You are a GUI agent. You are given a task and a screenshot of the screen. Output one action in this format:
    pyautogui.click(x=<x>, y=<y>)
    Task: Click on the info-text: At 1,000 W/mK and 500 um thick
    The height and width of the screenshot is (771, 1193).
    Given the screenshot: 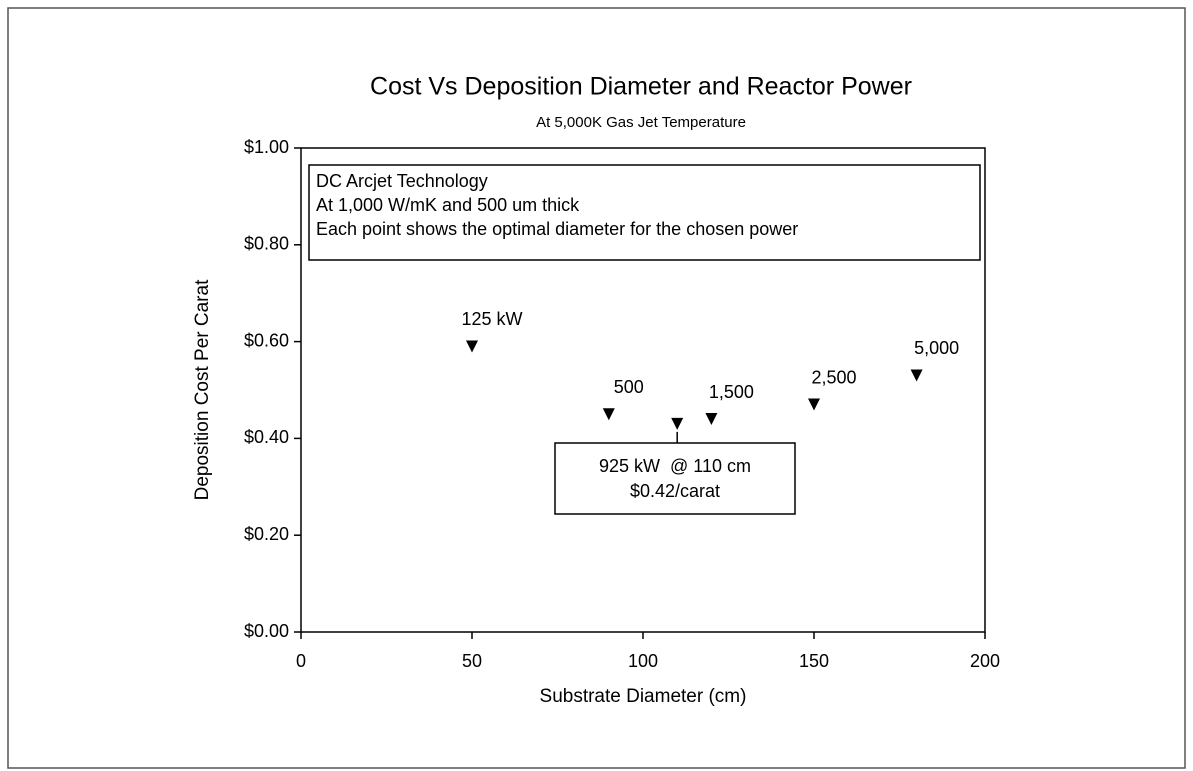 What is the action you would take?
    pyautogui.click(x=448, y=205)
    